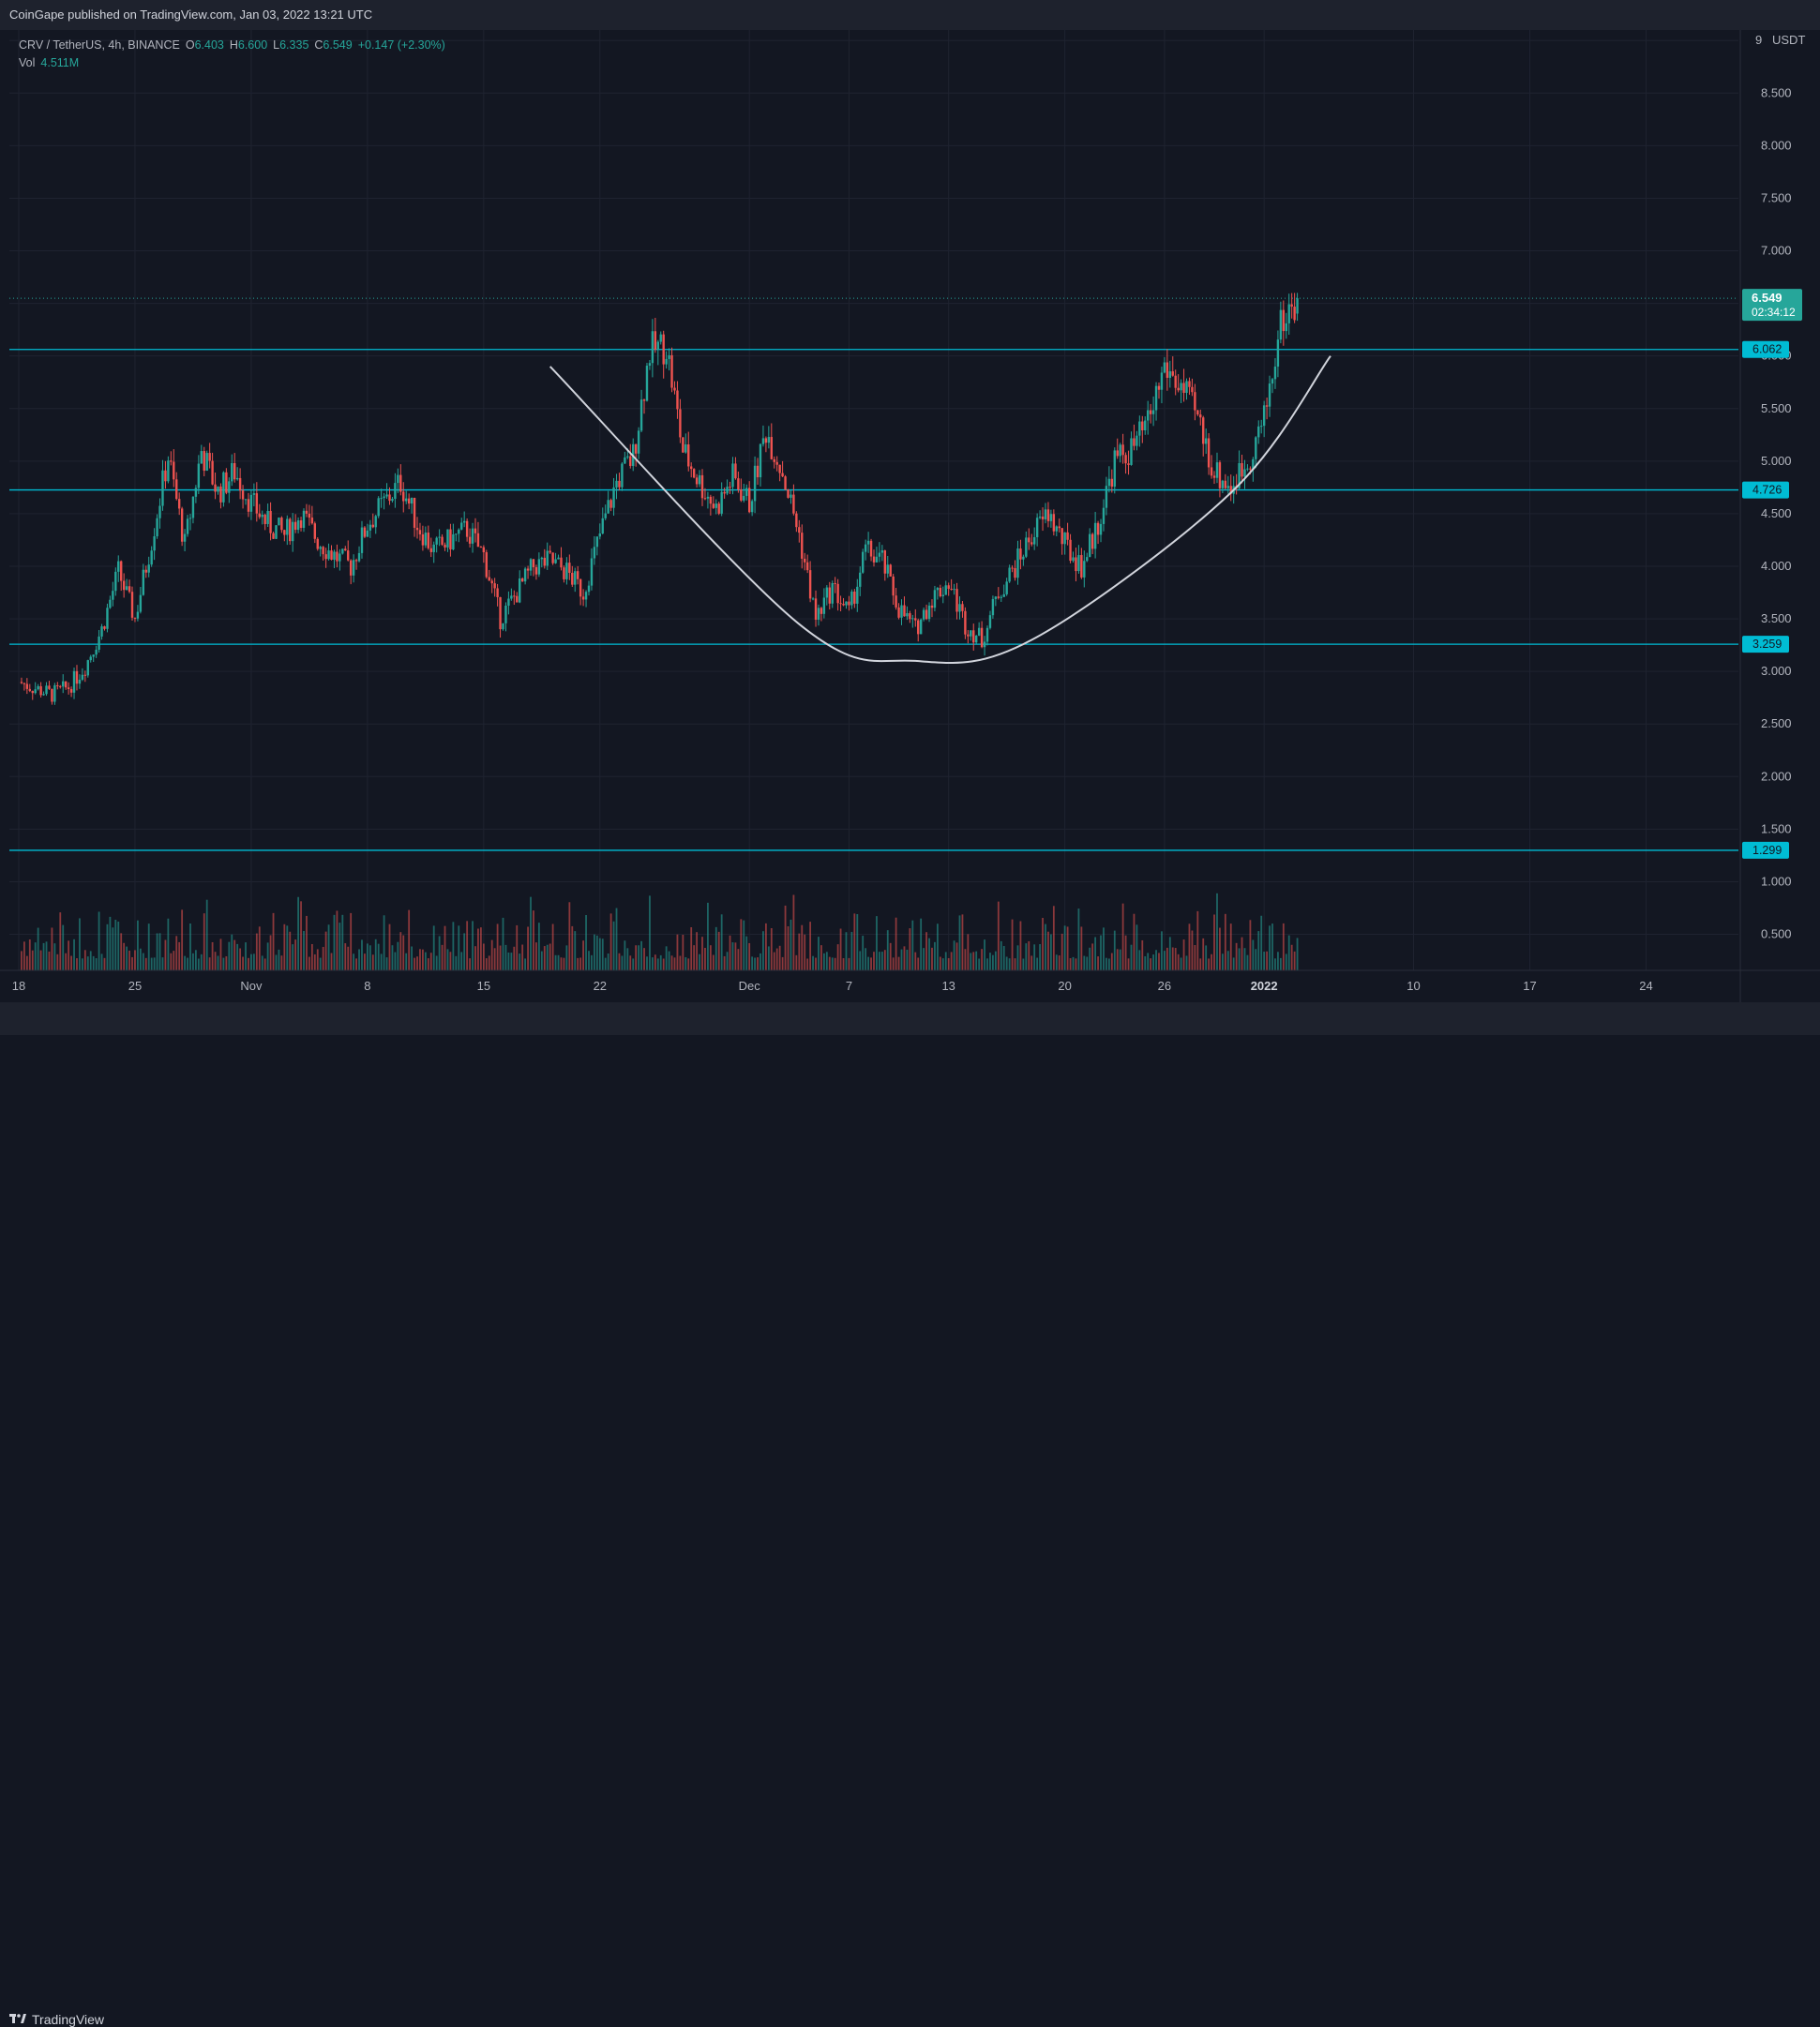 The image size is (1820, 2027). What do you see at coordinates (1767, 644) in the screenshot?
I see `level-badge-label: 3.259` at bounding box center [1767, 644].